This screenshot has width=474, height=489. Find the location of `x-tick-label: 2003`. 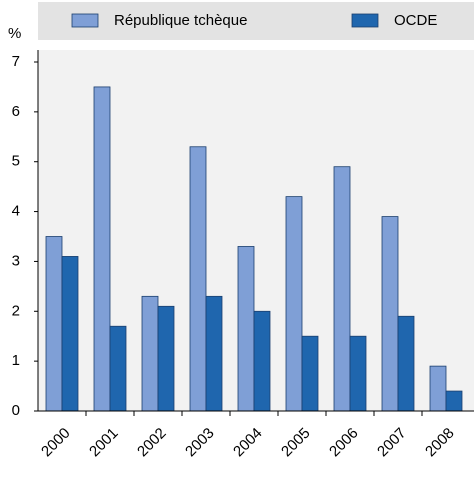

x-tick-label: 2003 is located at coordinates (200, 443).